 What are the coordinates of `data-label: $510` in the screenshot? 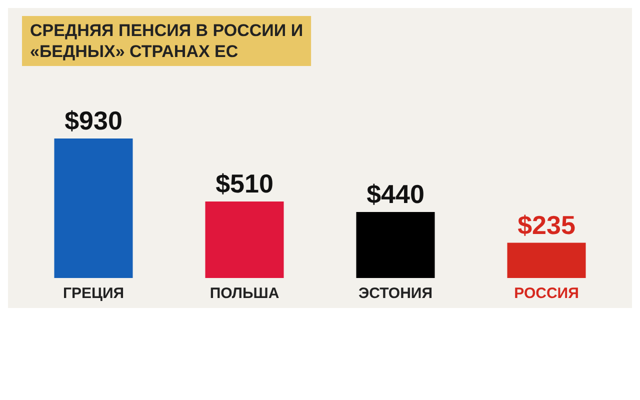 It's located at (245, 183).